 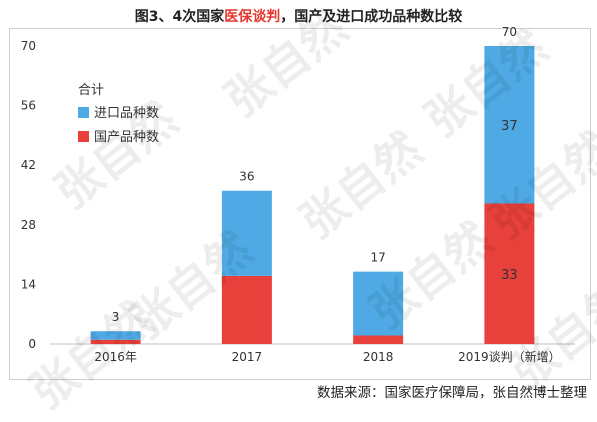 What do you see at coordinates (32, 344) in the screenshot?
I see `y-tick-label: 0` at bounding box center [32, 344].